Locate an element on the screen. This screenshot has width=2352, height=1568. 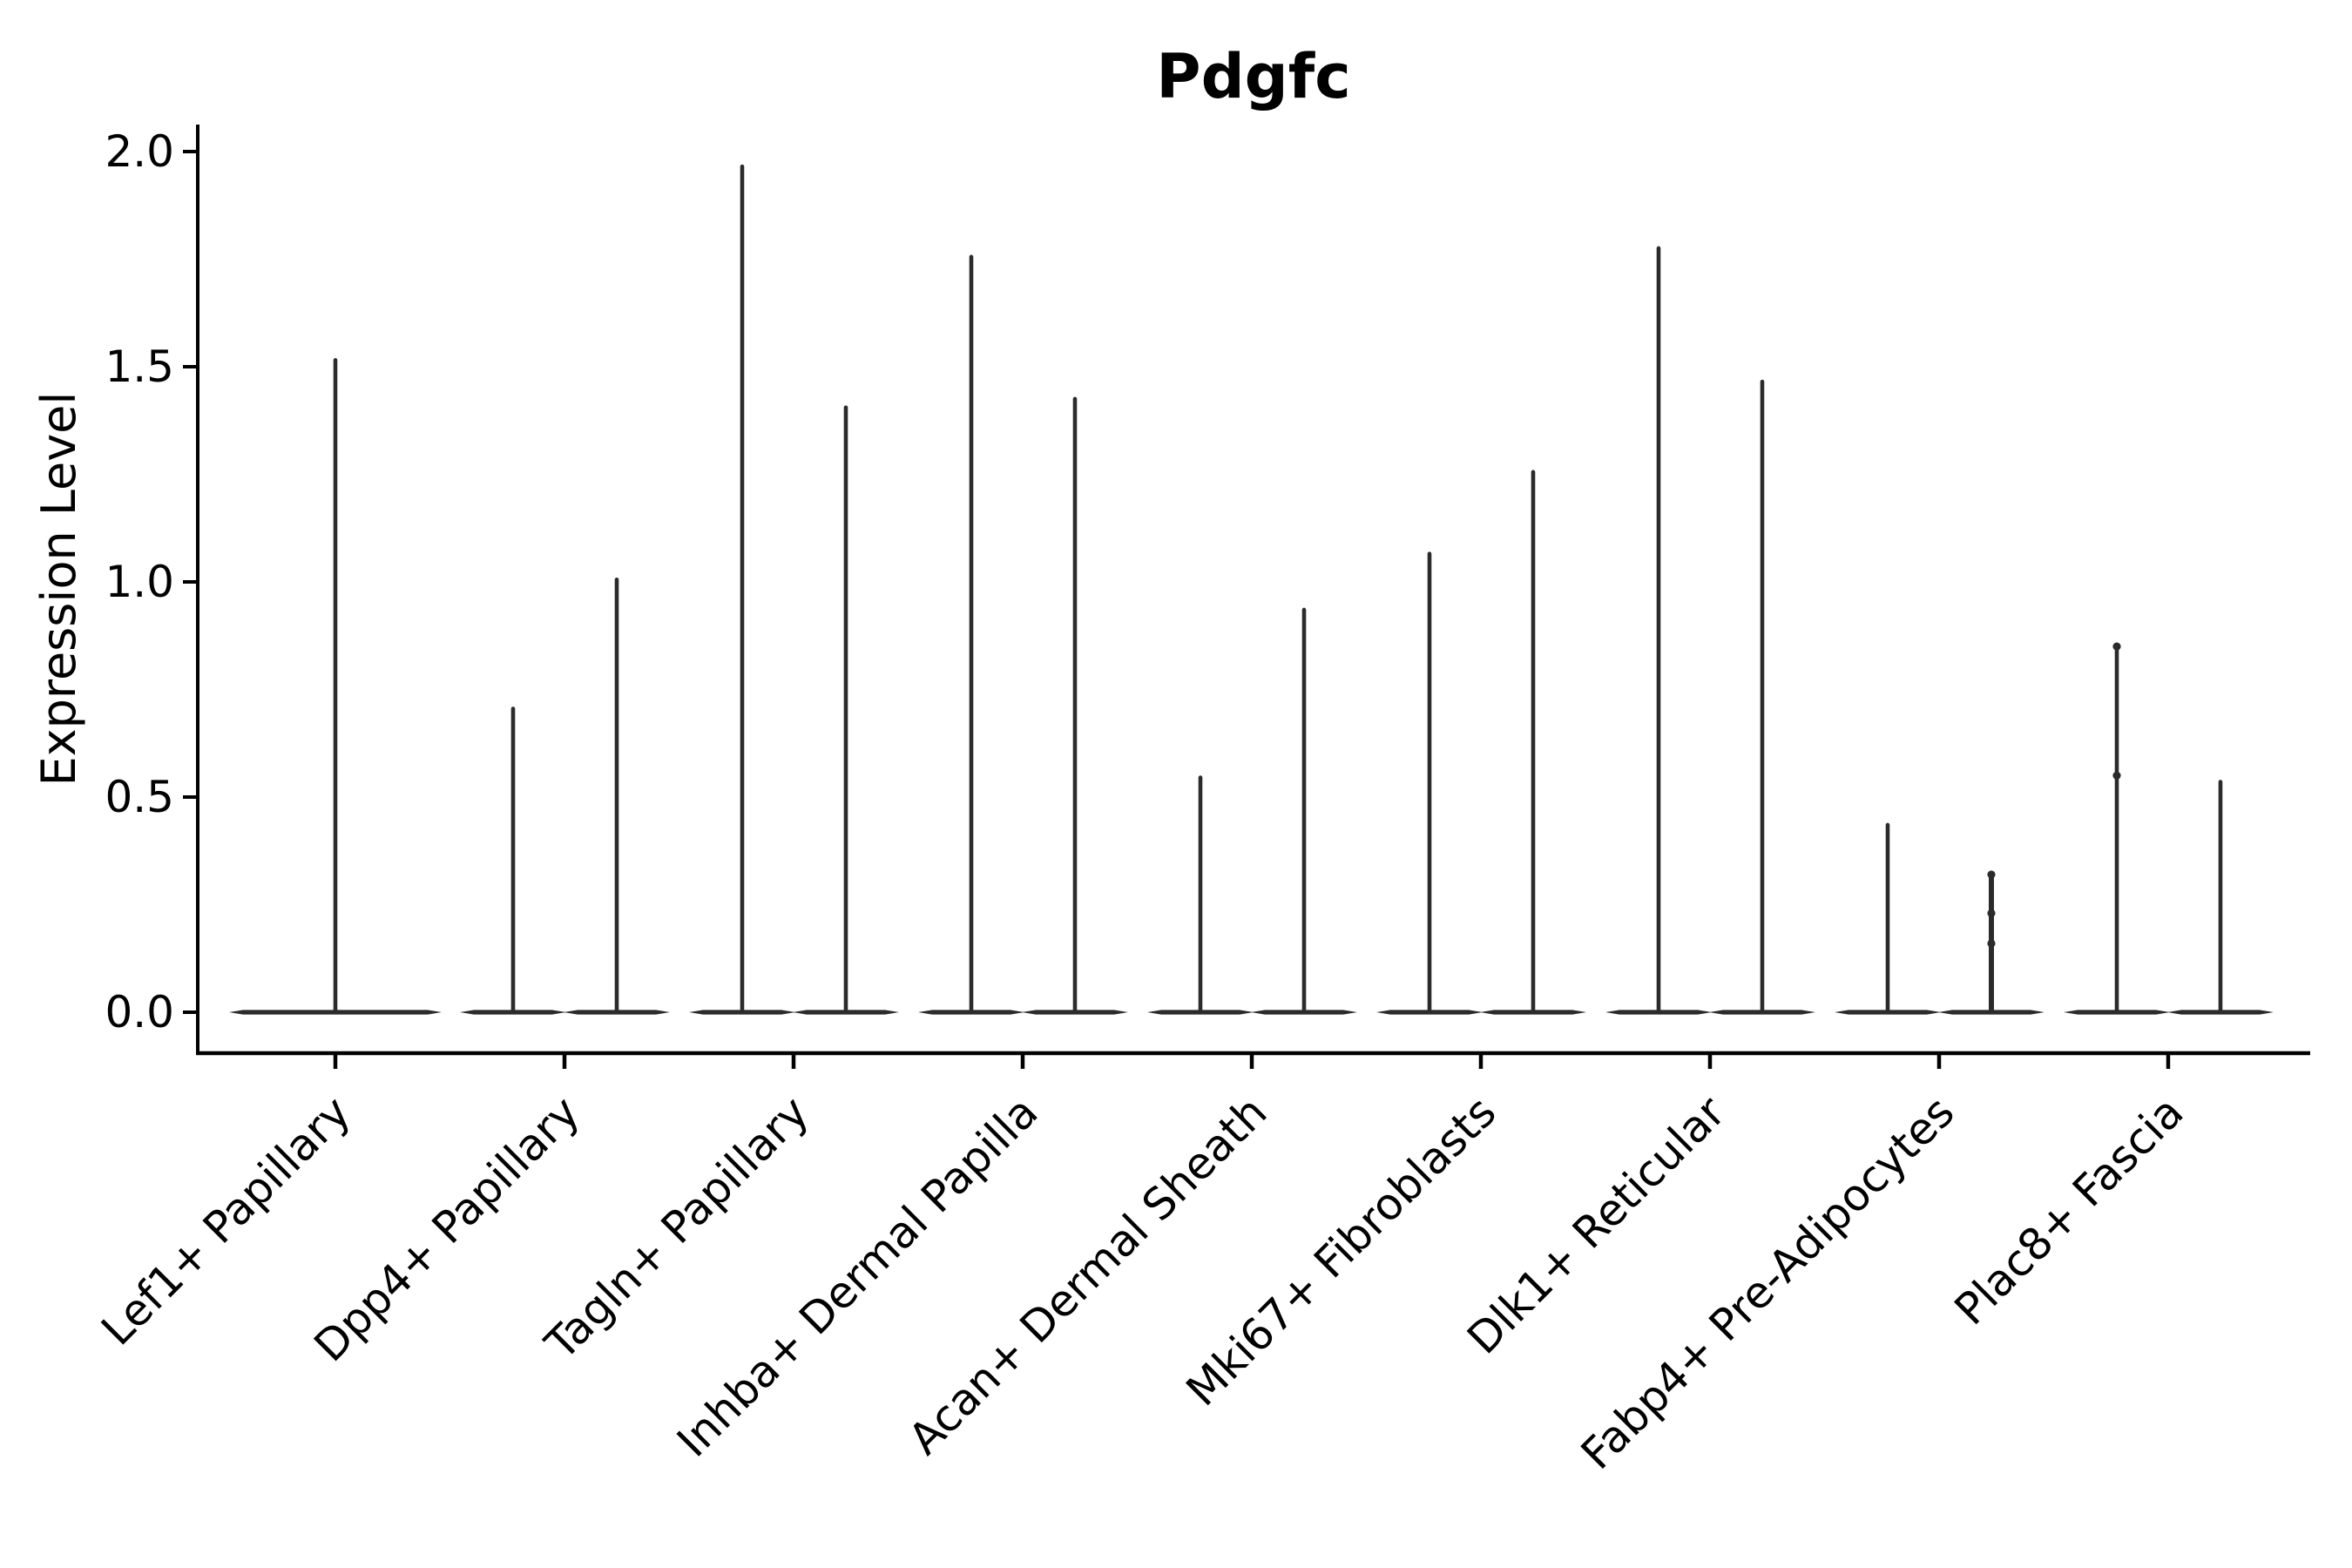
x-tick-label: Fabp4+ Pre-Adipocytes is located at coordinates (1767, 1282).